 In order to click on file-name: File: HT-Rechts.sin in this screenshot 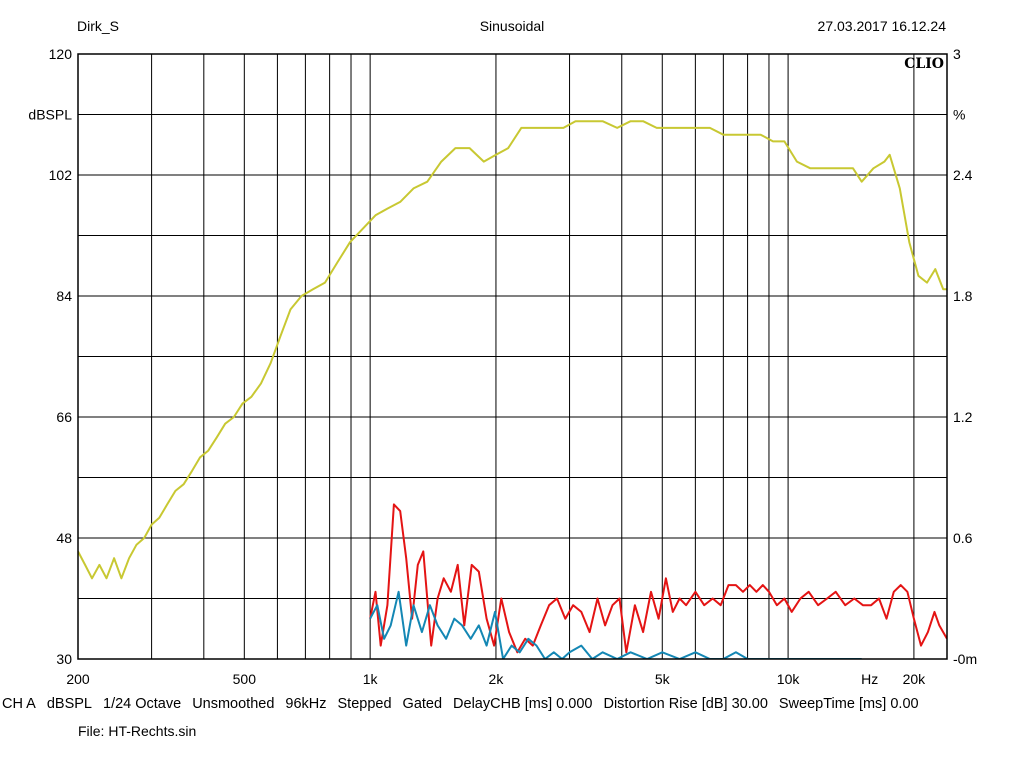, I will do `click(137, 731)`.